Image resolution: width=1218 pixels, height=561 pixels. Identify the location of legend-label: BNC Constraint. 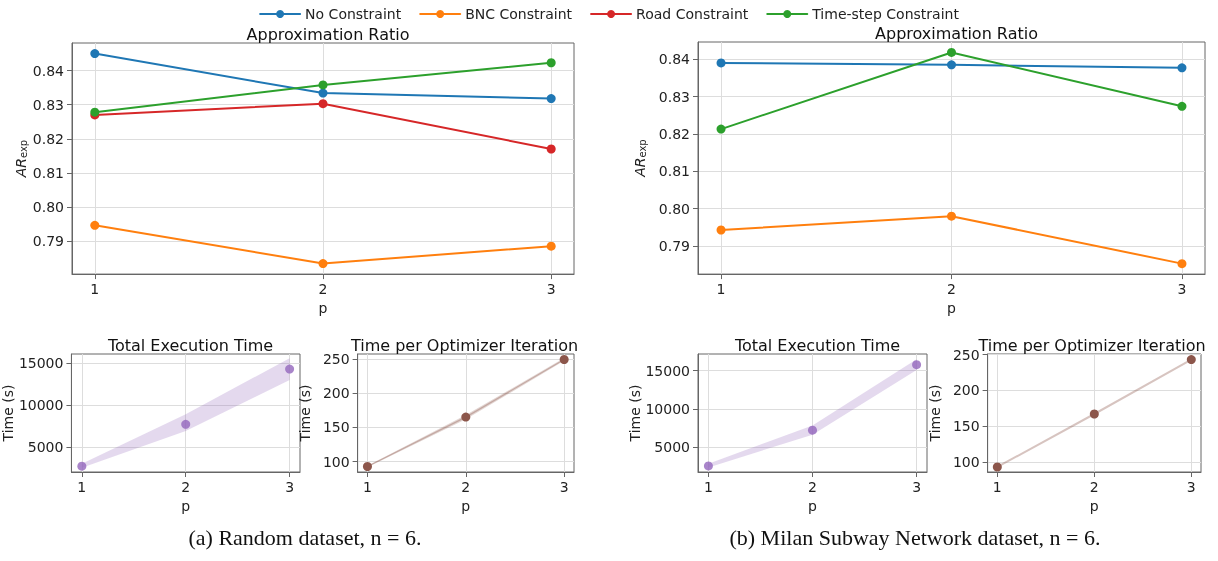
(519, 14).